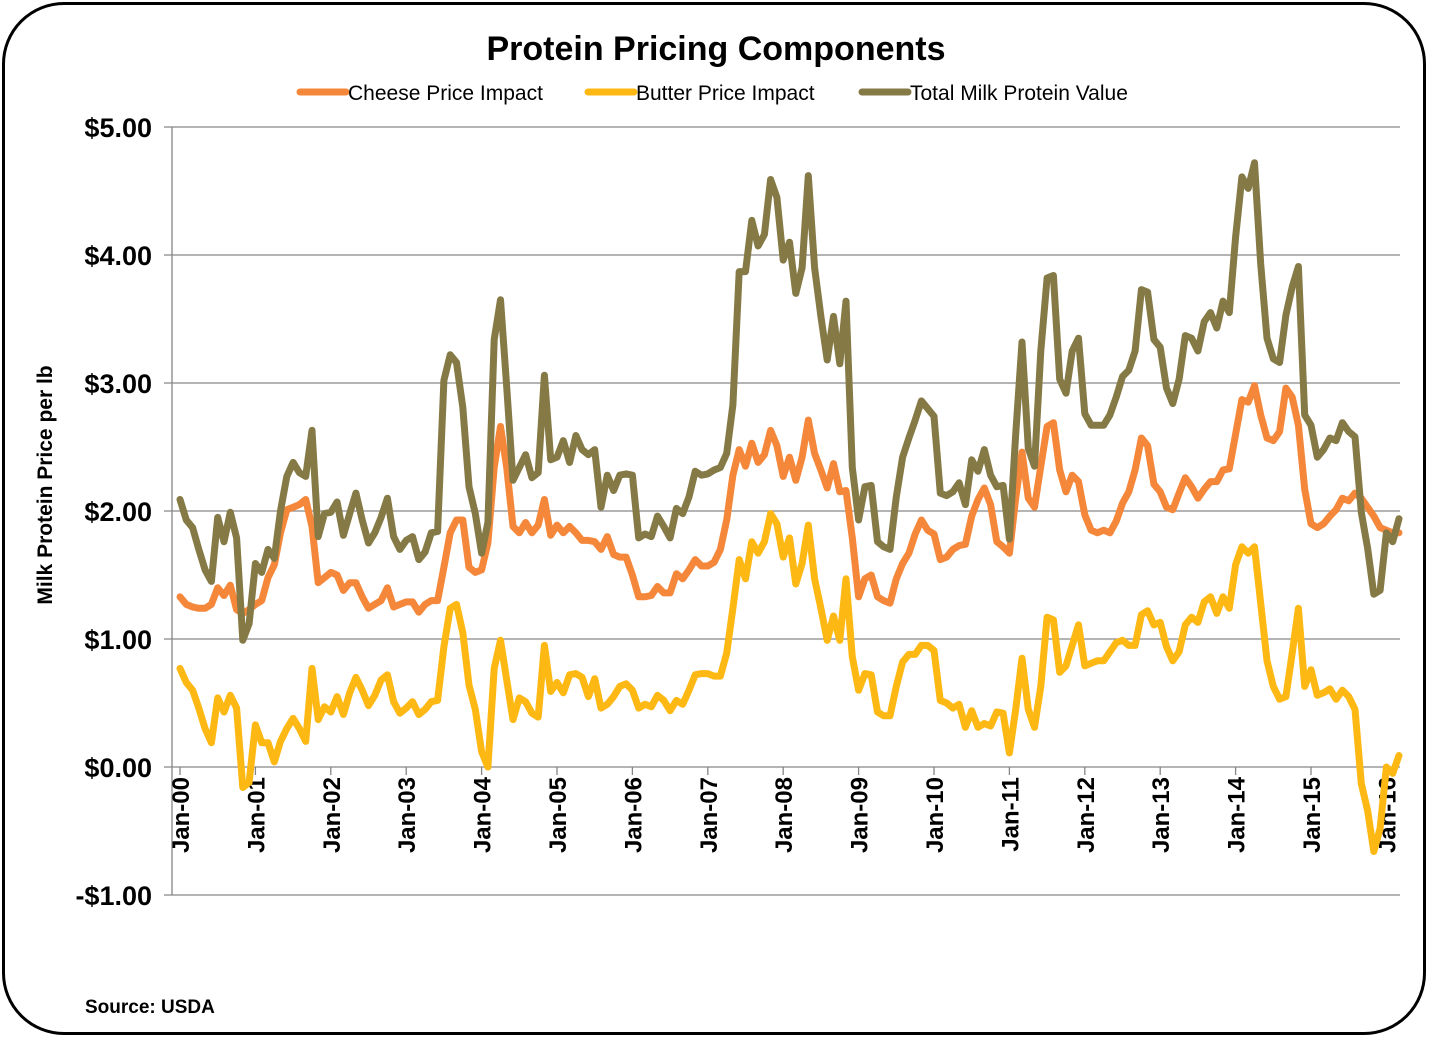 Image resolution: width=1434 pixels, height=1043 pixels. Describe the element at coordinates (118, 128) in the screenshot. I see `y-tick-label: $5.00` at that location.